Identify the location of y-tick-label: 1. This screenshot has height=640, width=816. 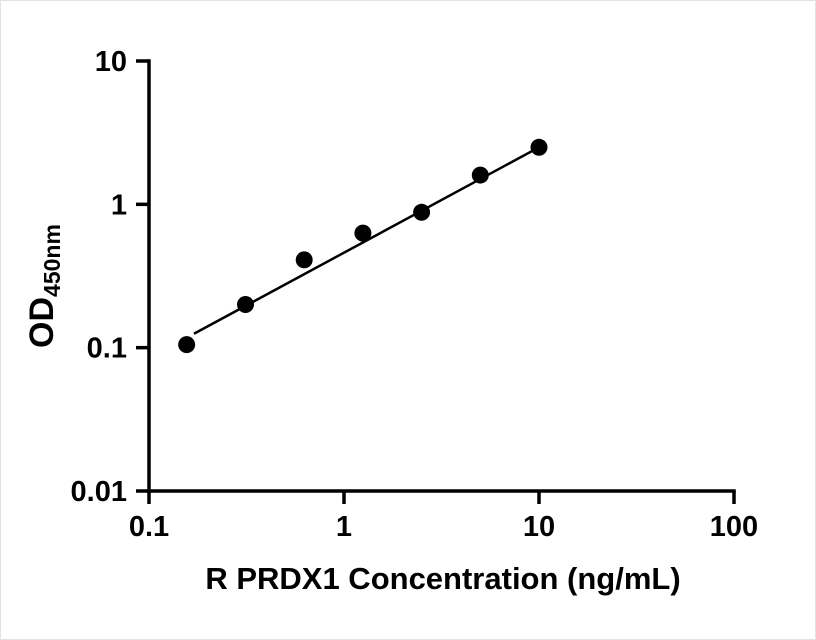
(119, 205).